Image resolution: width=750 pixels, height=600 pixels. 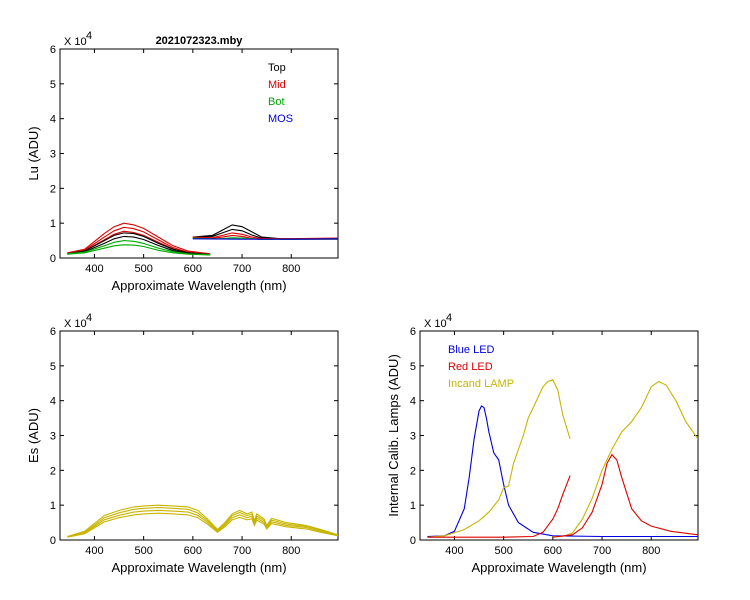 What do you see at coordinates (481, 384) in the screenshot?
I see `legend-entry: Incand LAMP` at bounding box center [481, 384].